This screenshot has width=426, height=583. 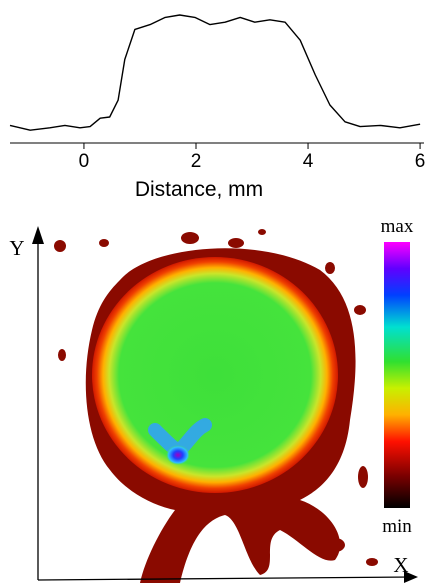 What do you see at coordinates (397, 526) in the screenshot?
I see `colorbar-min: min` at bounding box center [397, 526].